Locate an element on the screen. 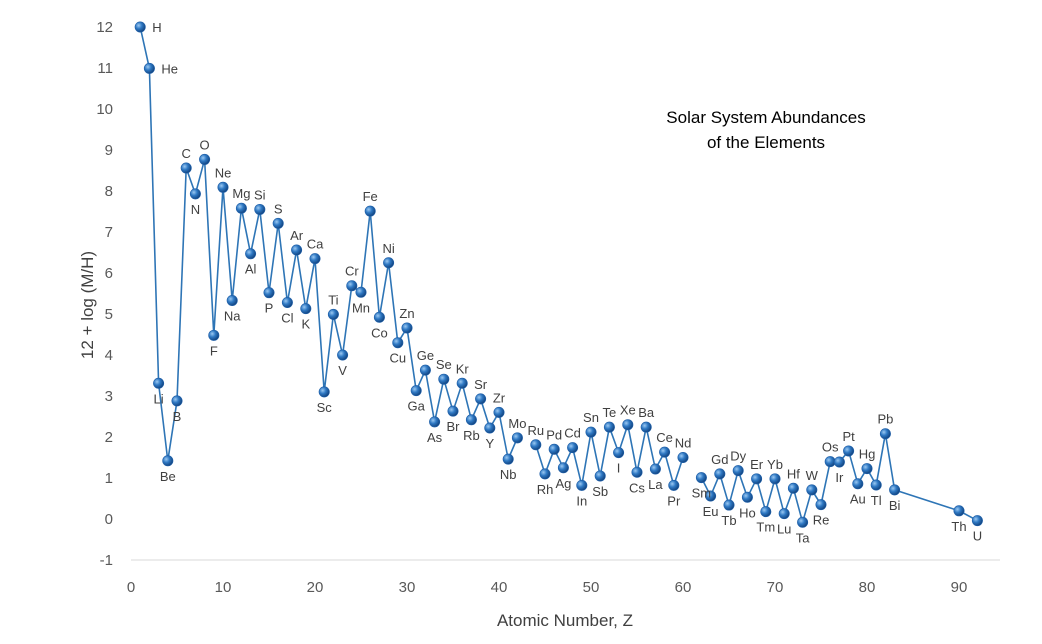 The image size is (1042, 644). element-label-sb: Sb is located at coordinates (600, 491).